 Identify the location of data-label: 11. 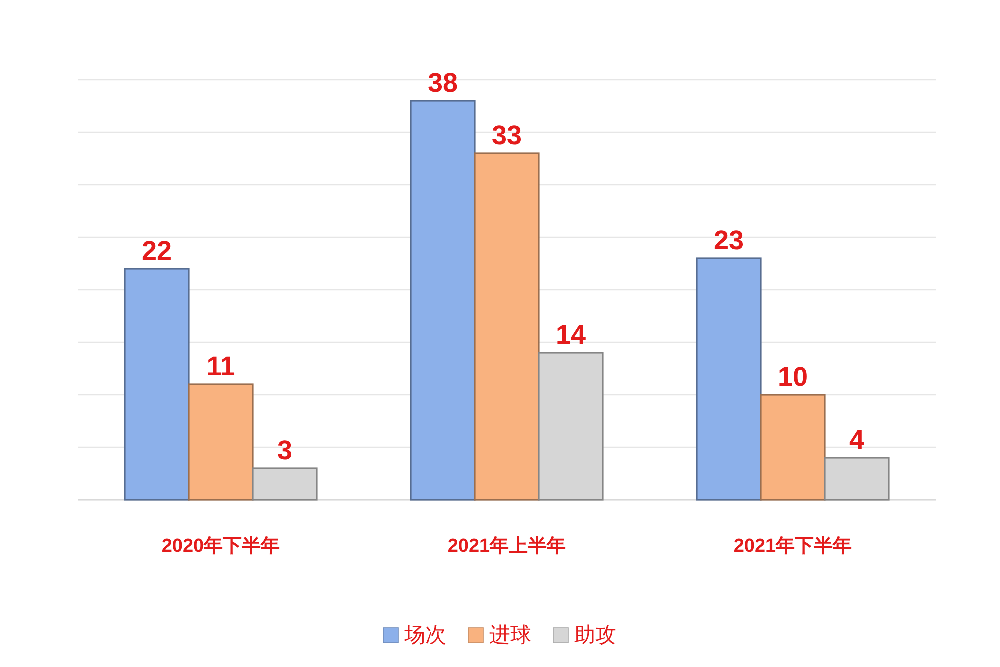
(221, 367).